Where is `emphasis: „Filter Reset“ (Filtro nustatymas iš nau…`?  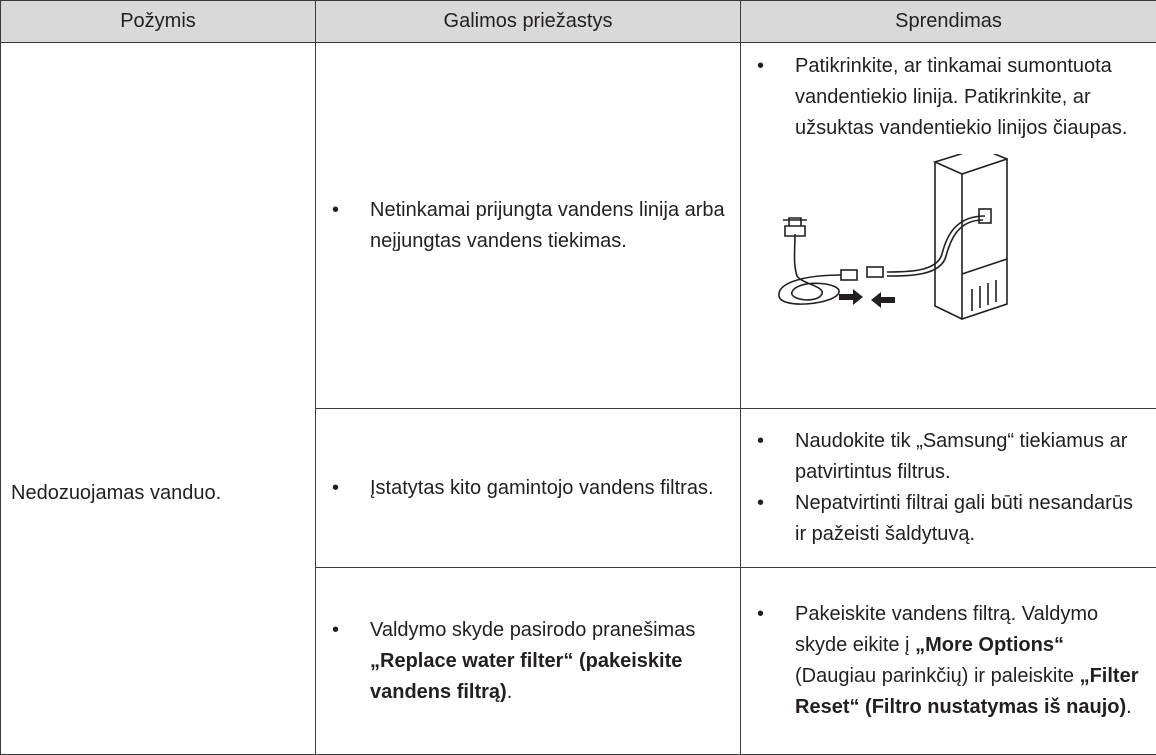 emphasis: „Filter Reset“ (Filtro nustatymas iš nau… is located at coordinates (967, 691).